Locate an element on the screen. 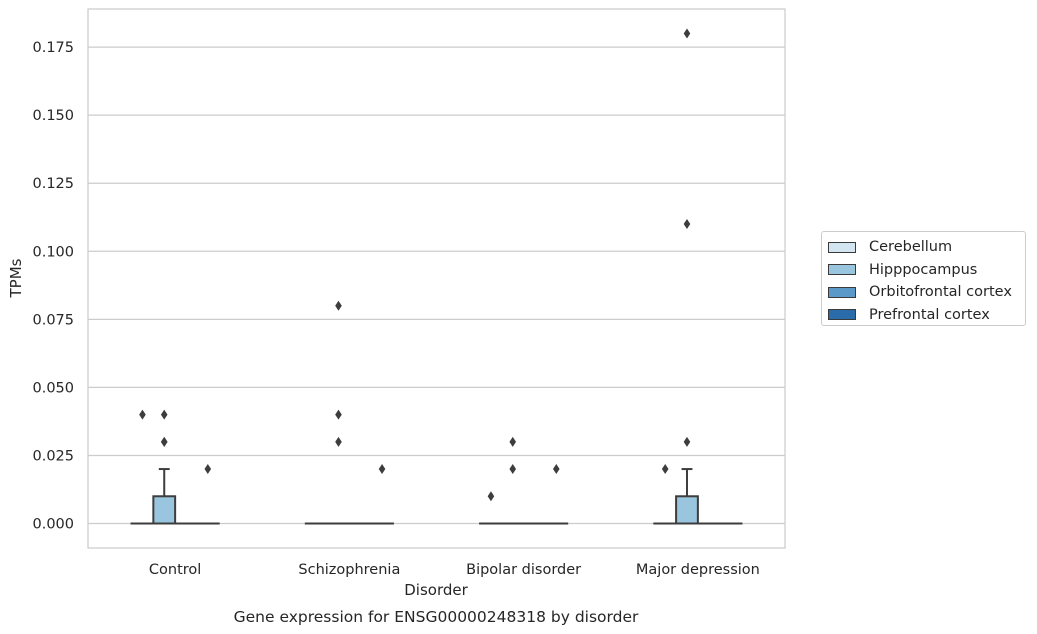  legend-label: Prefrontal cortex is located at coordinates (929, 314).